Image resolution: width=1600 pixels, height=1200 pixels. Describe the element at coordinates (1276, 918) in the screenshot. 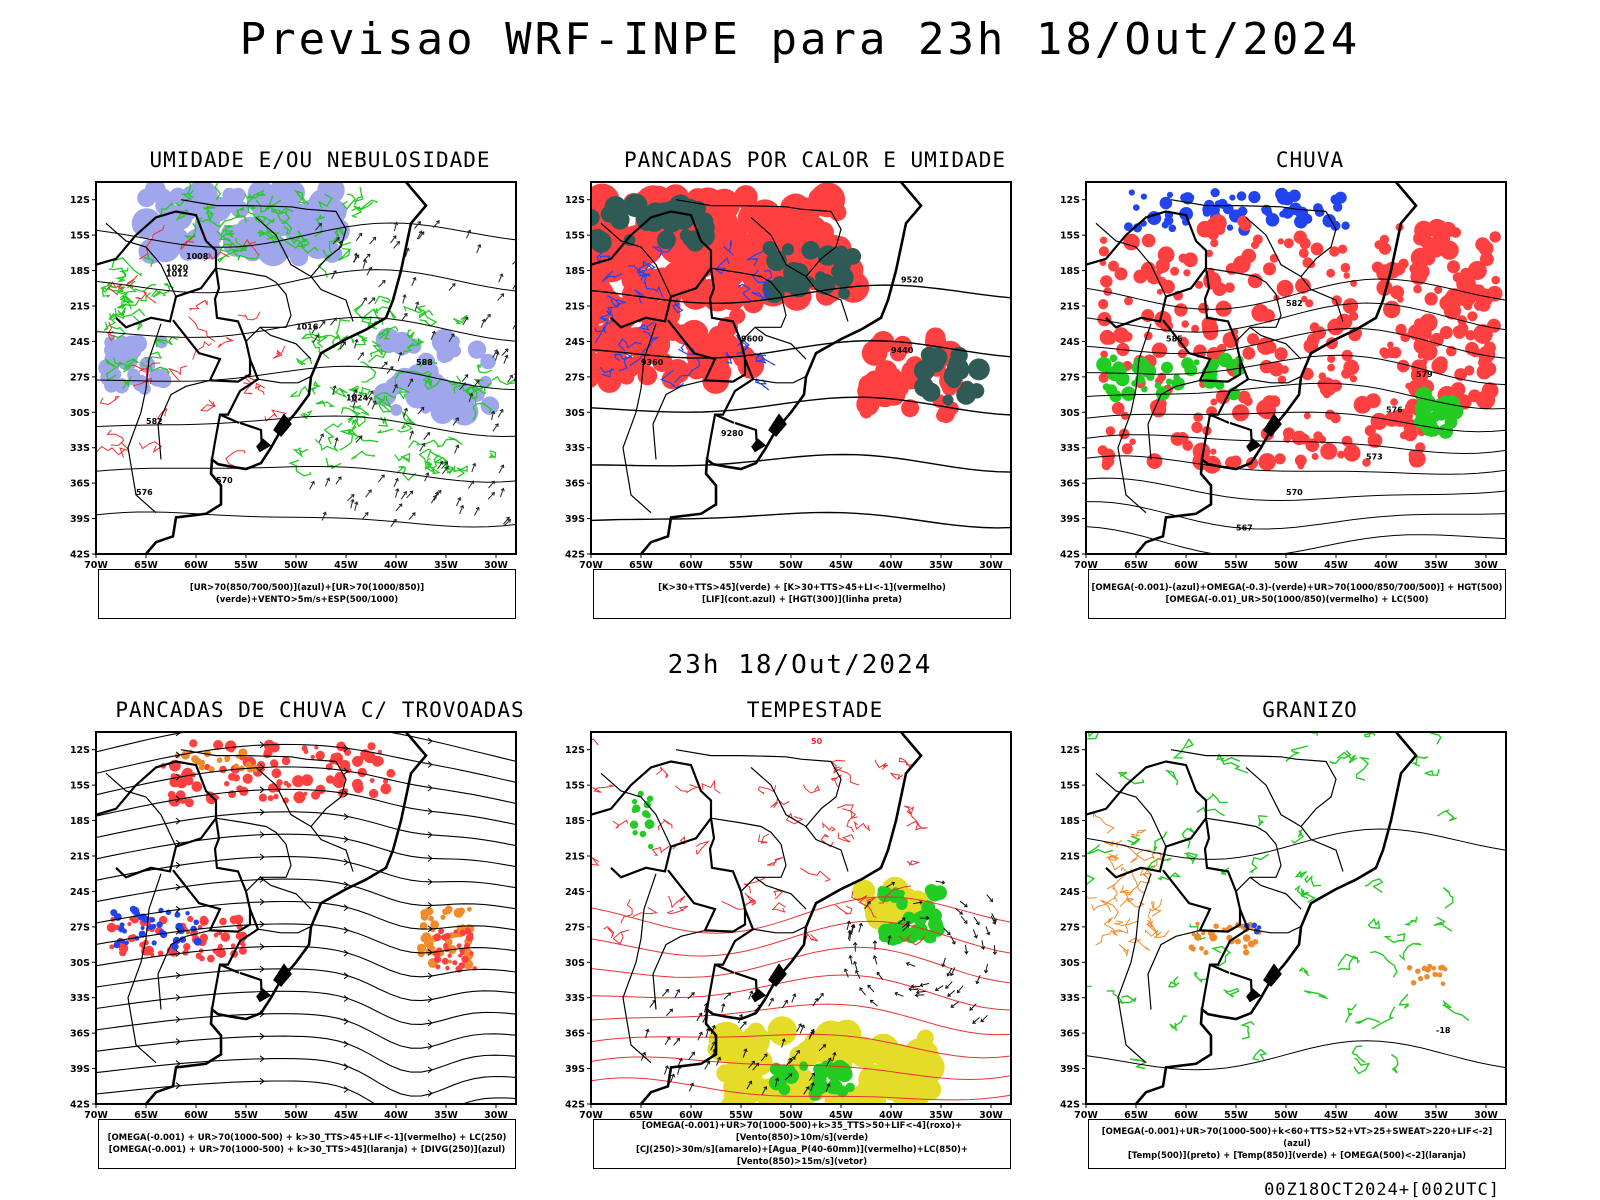

I see `east-coastline` at that location.